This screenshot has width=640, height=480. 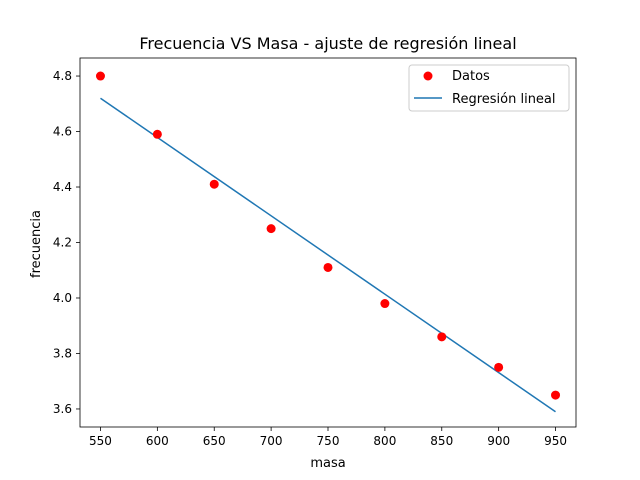 I want to click on x-tick-label: 650, so click(x=214, y=441).